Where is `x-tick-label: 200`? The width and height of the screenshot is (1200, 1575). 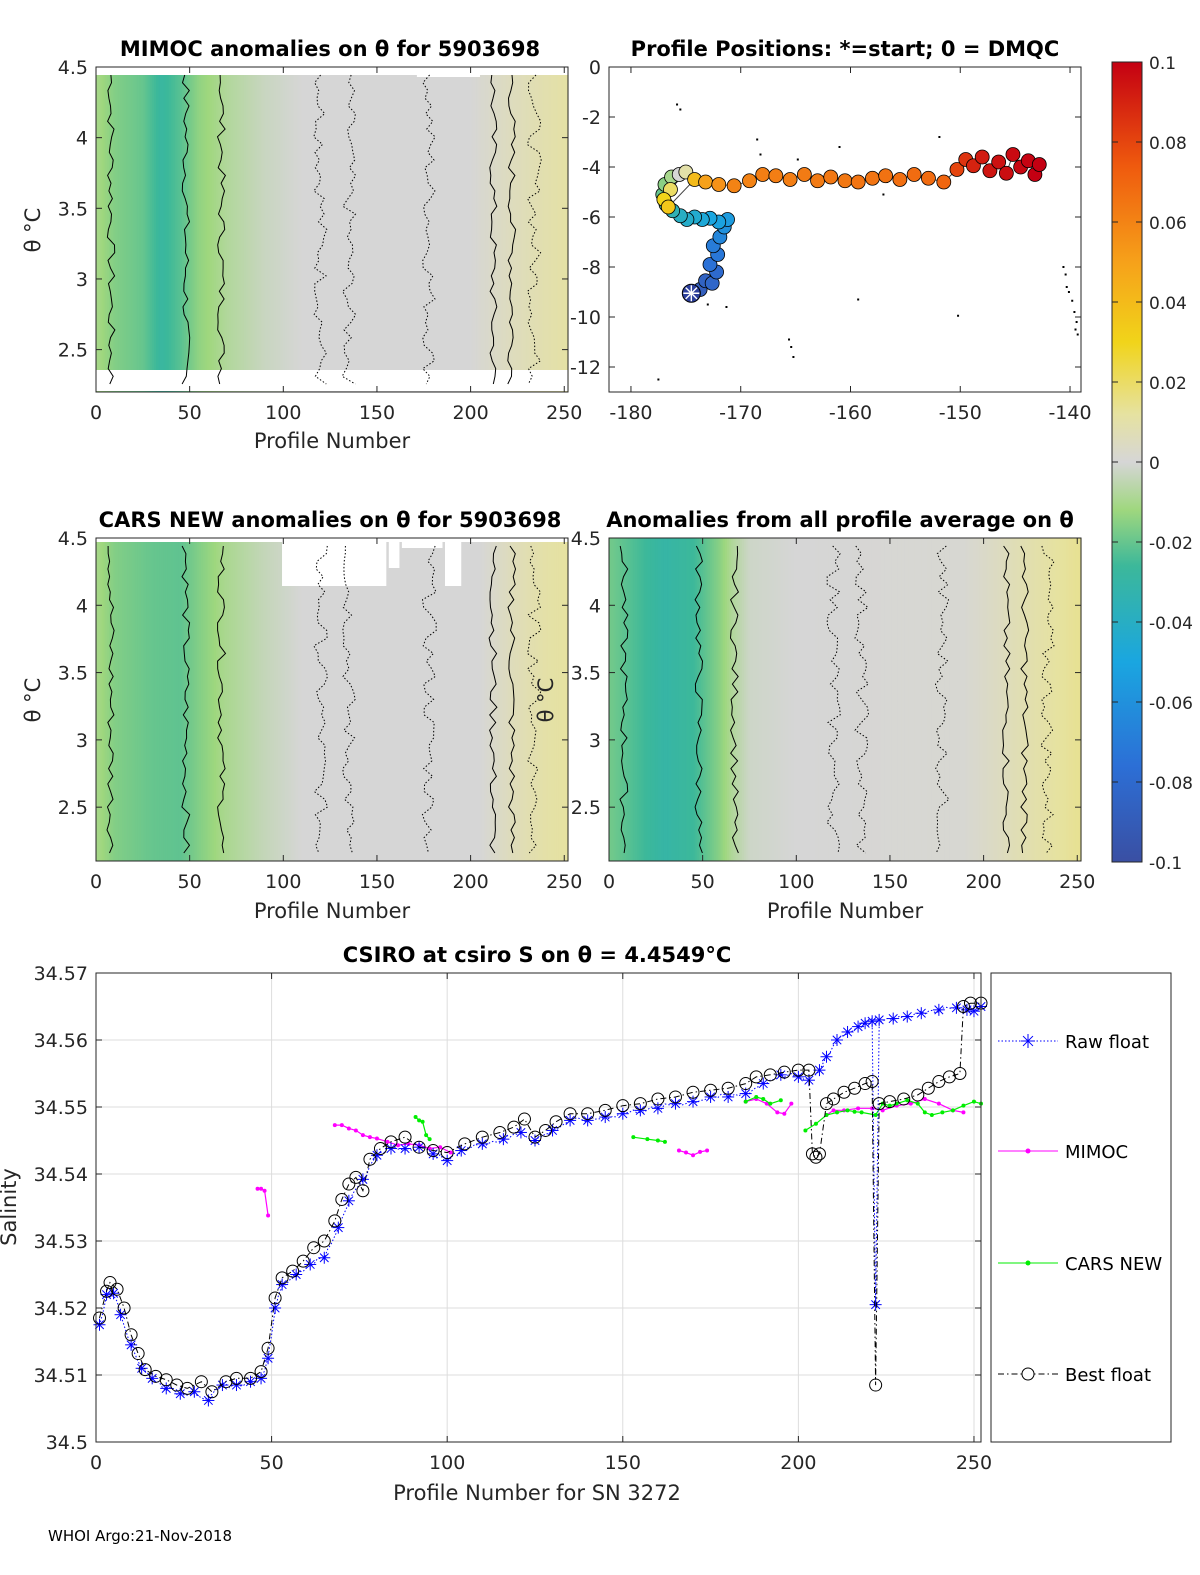
x-tick-label: 200 is located at coordinates (798, 1463).